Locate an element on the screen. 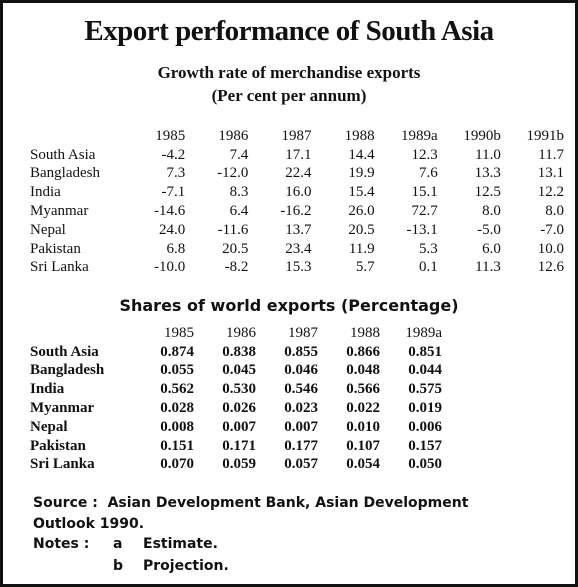 This screenshot has height=587, width=578. cell: 14.4 is located at coordinates (361, 154).